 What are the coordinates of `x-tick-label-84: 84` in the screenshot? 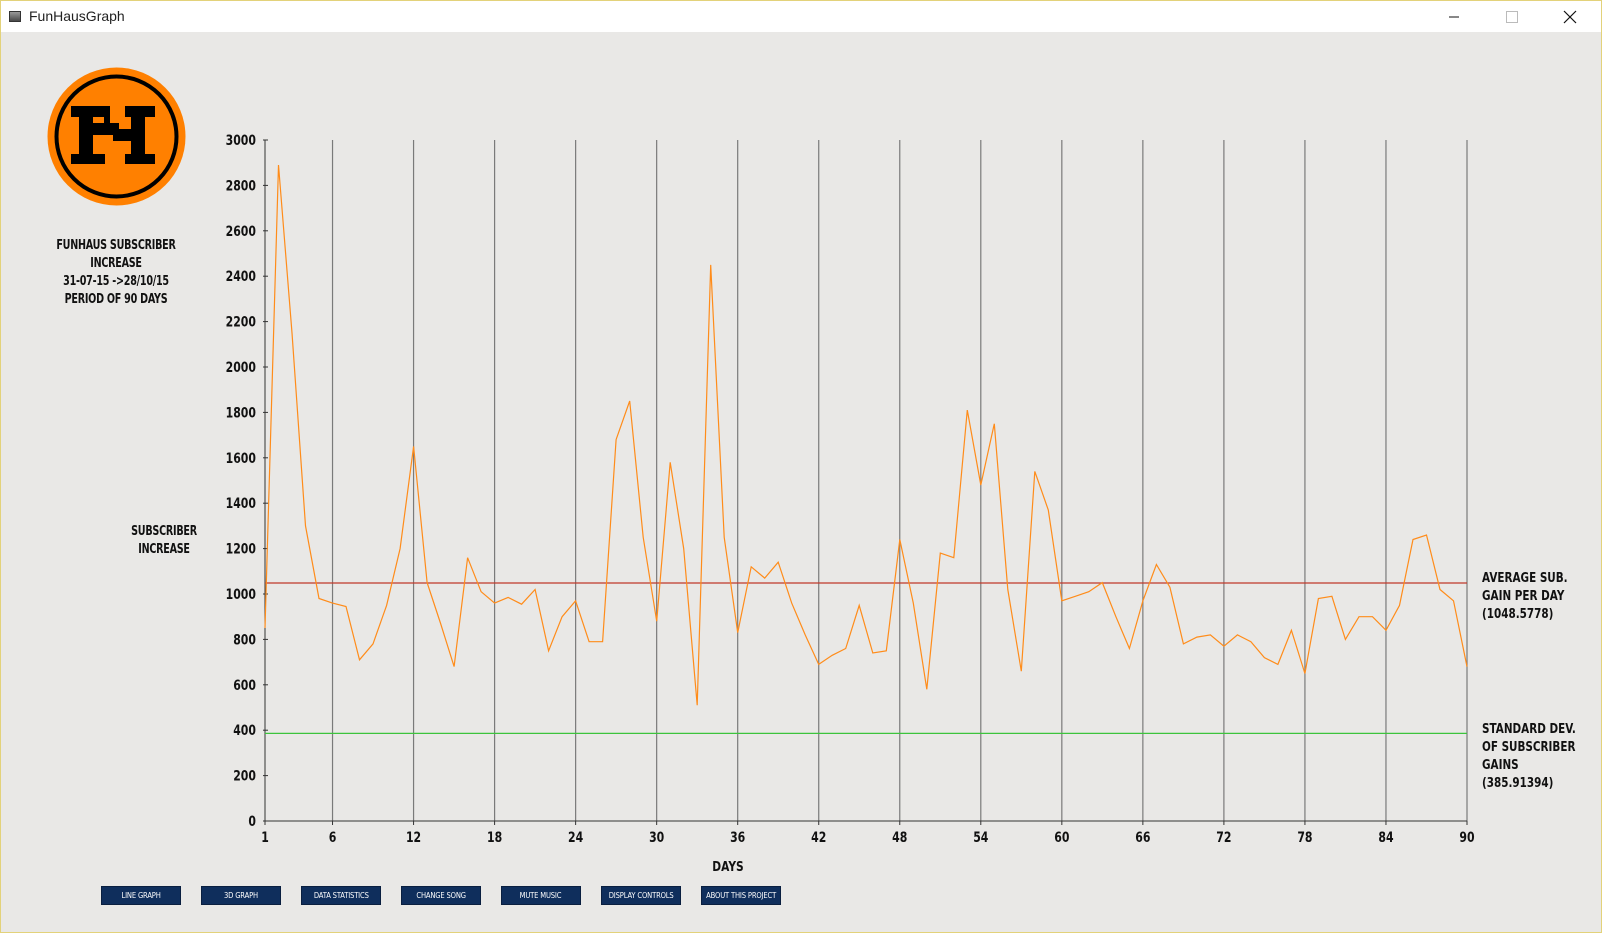 It's located at (1385, 837).